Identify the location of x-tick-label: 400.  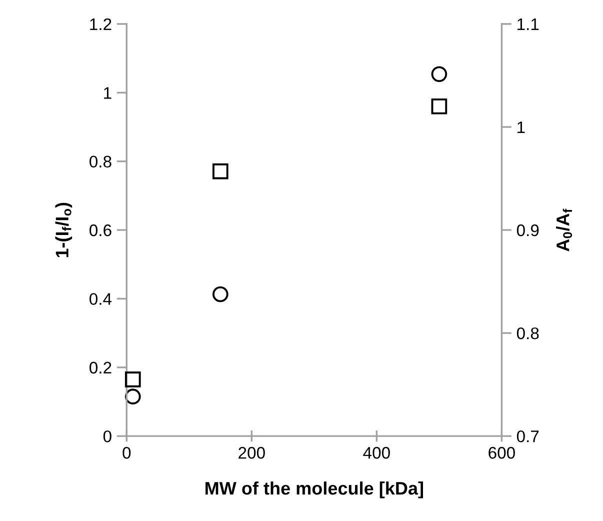
(376, 452).